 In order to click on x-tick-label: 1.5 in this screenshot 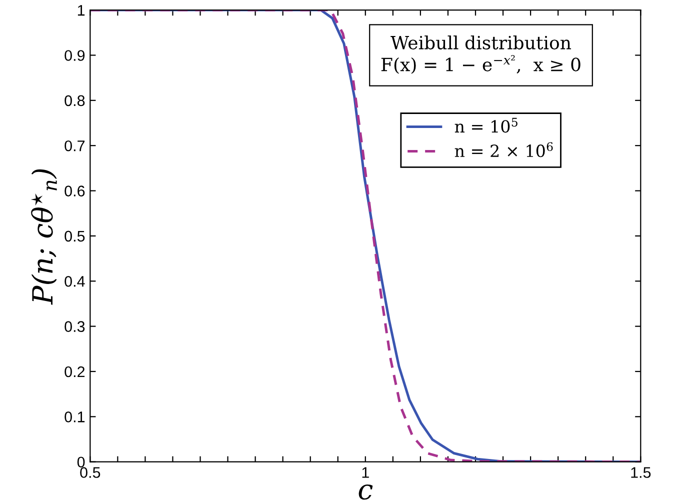, I will do `click(641, 472)`.